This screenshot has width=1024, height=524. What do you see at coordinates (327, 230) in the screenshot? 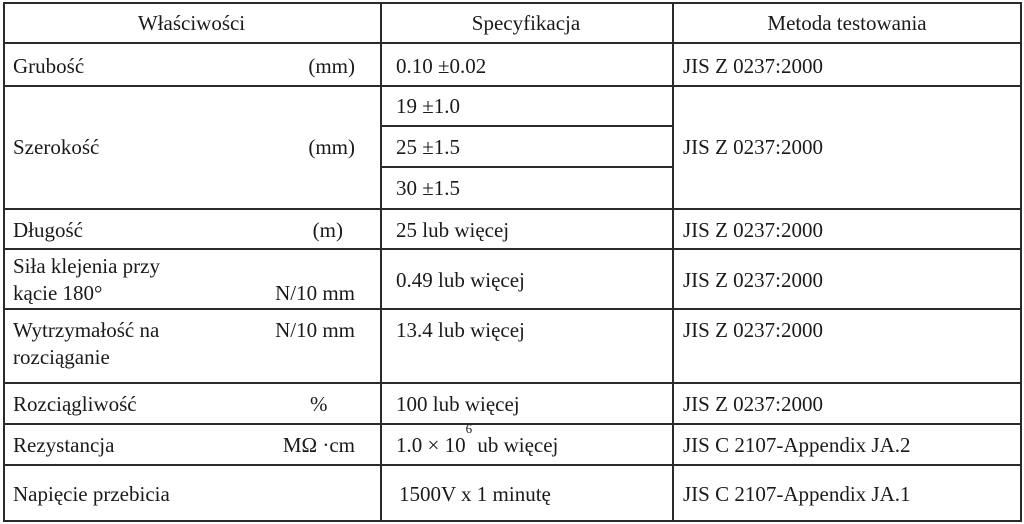
I see `property-unit: (m)` at bounding box center [327, 230].